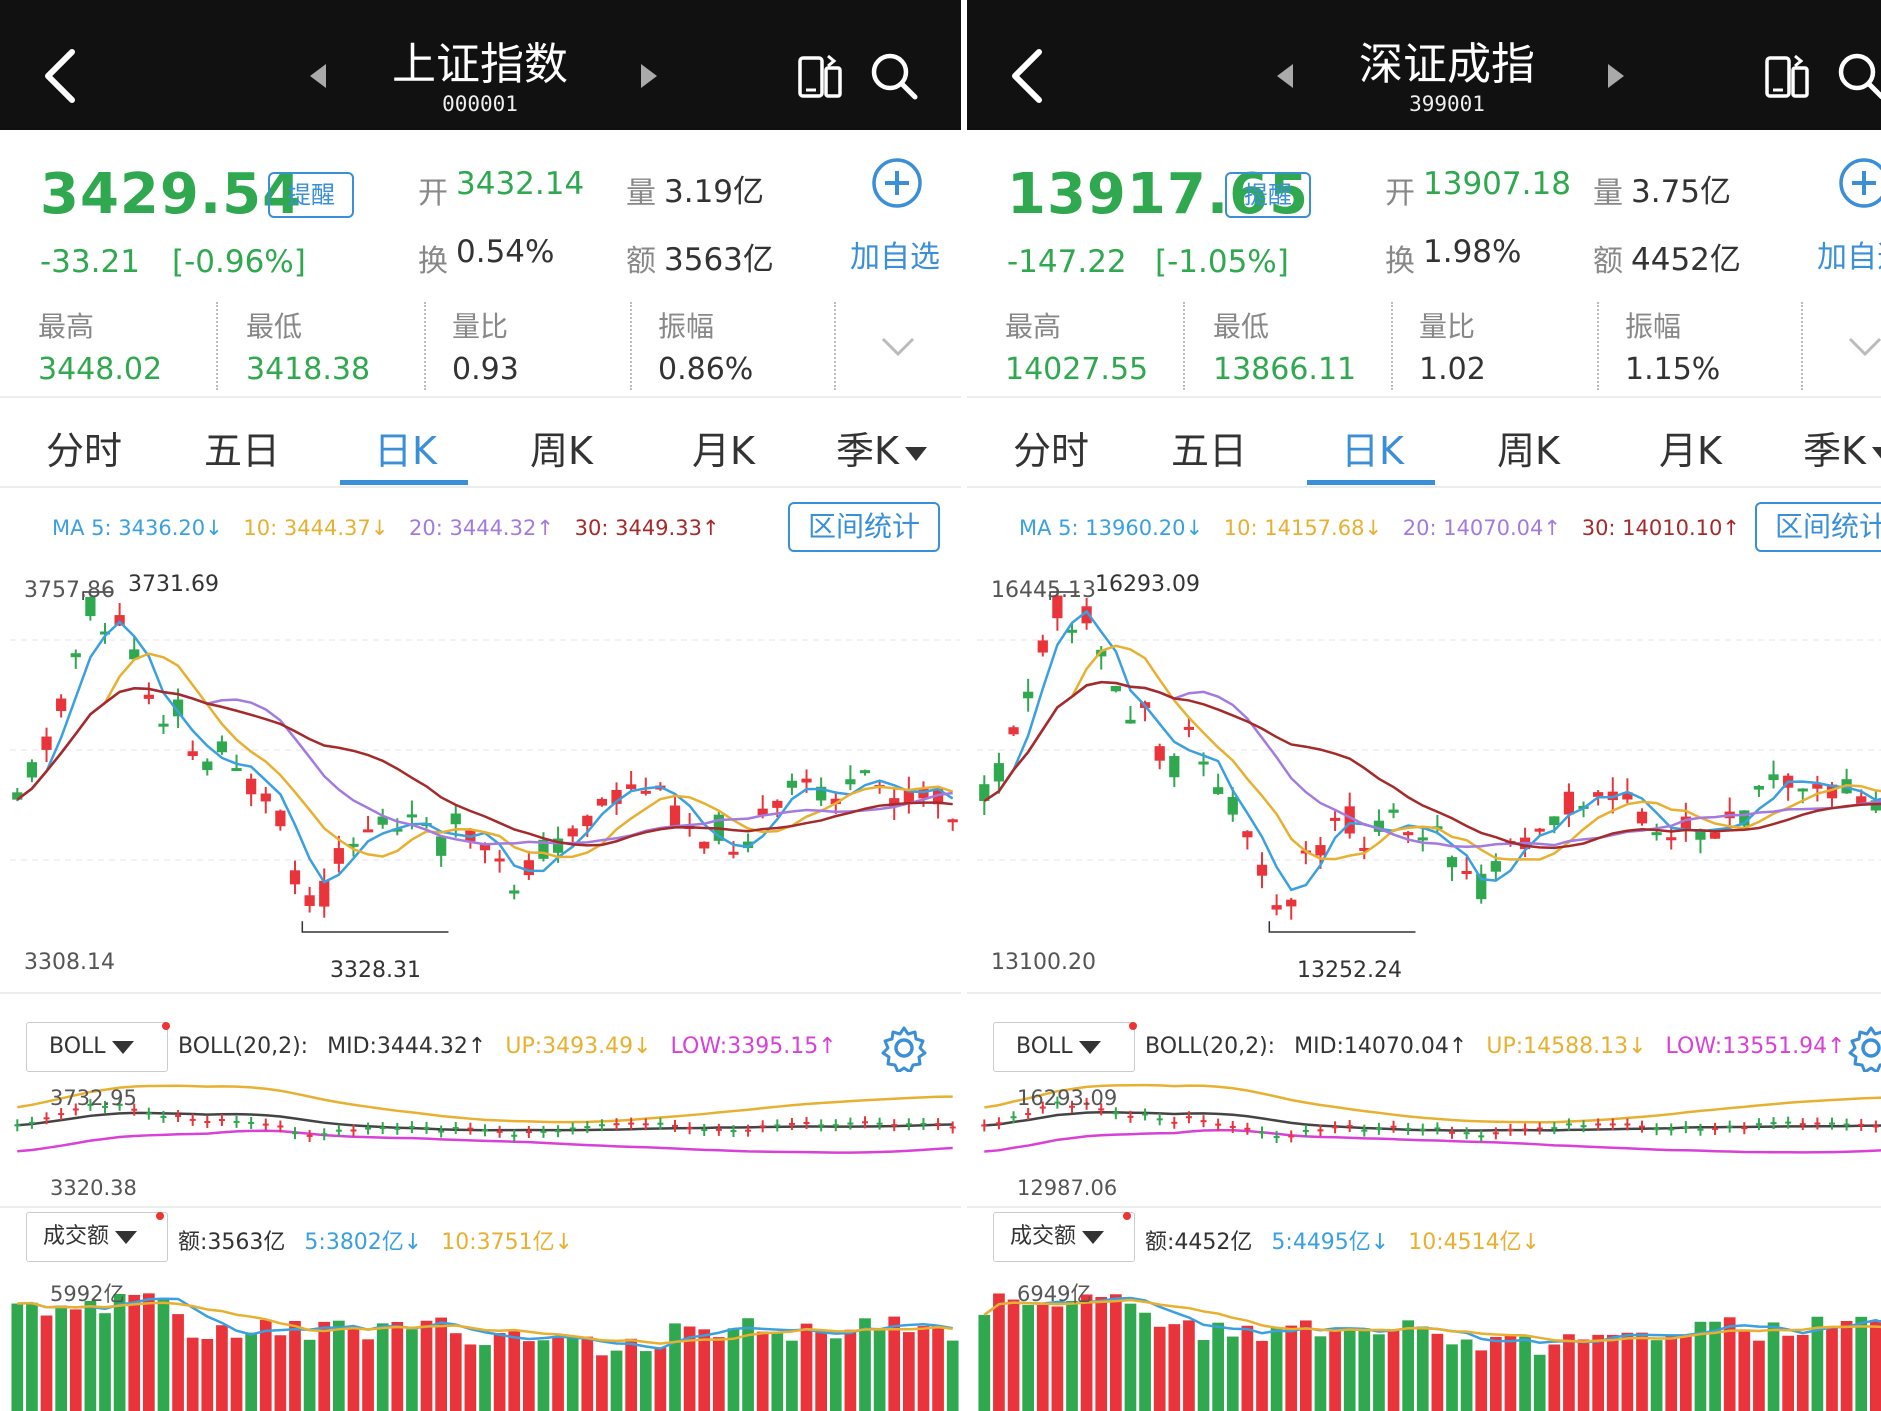 The image size is (1881, 1411). Describe the element at coordinates (1285, 369) in the screenshot. I see `low-value: 13866.11` at that location.